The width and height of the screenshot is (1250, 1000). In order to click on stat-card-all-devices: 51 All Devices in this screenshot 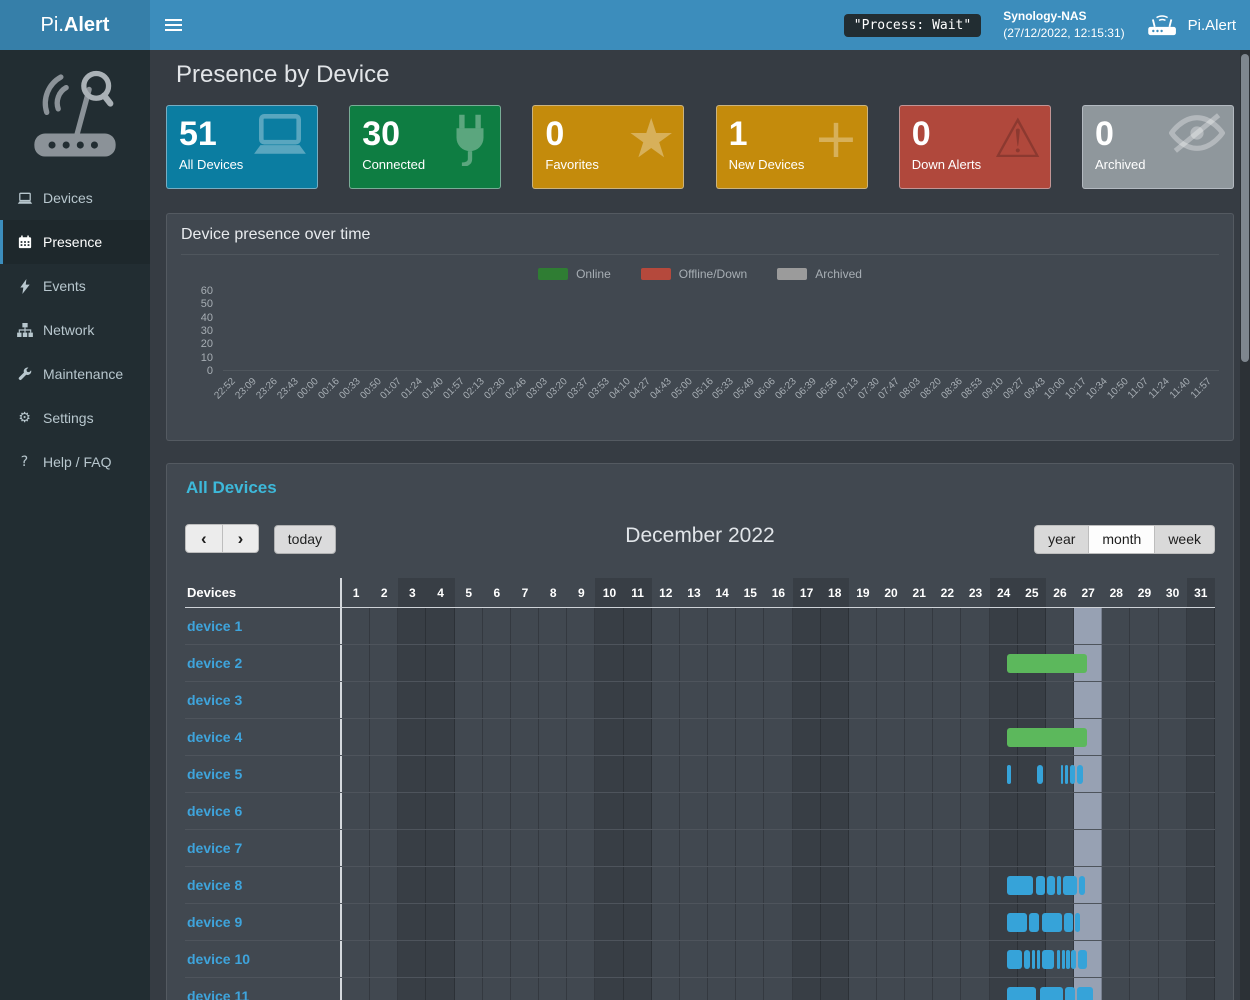, I will do `click(242, 147)`.